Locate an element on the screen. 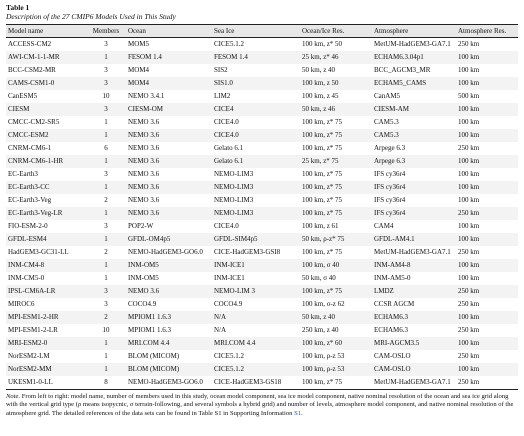  table-cell: 10 is located at coordinates (106, 330).